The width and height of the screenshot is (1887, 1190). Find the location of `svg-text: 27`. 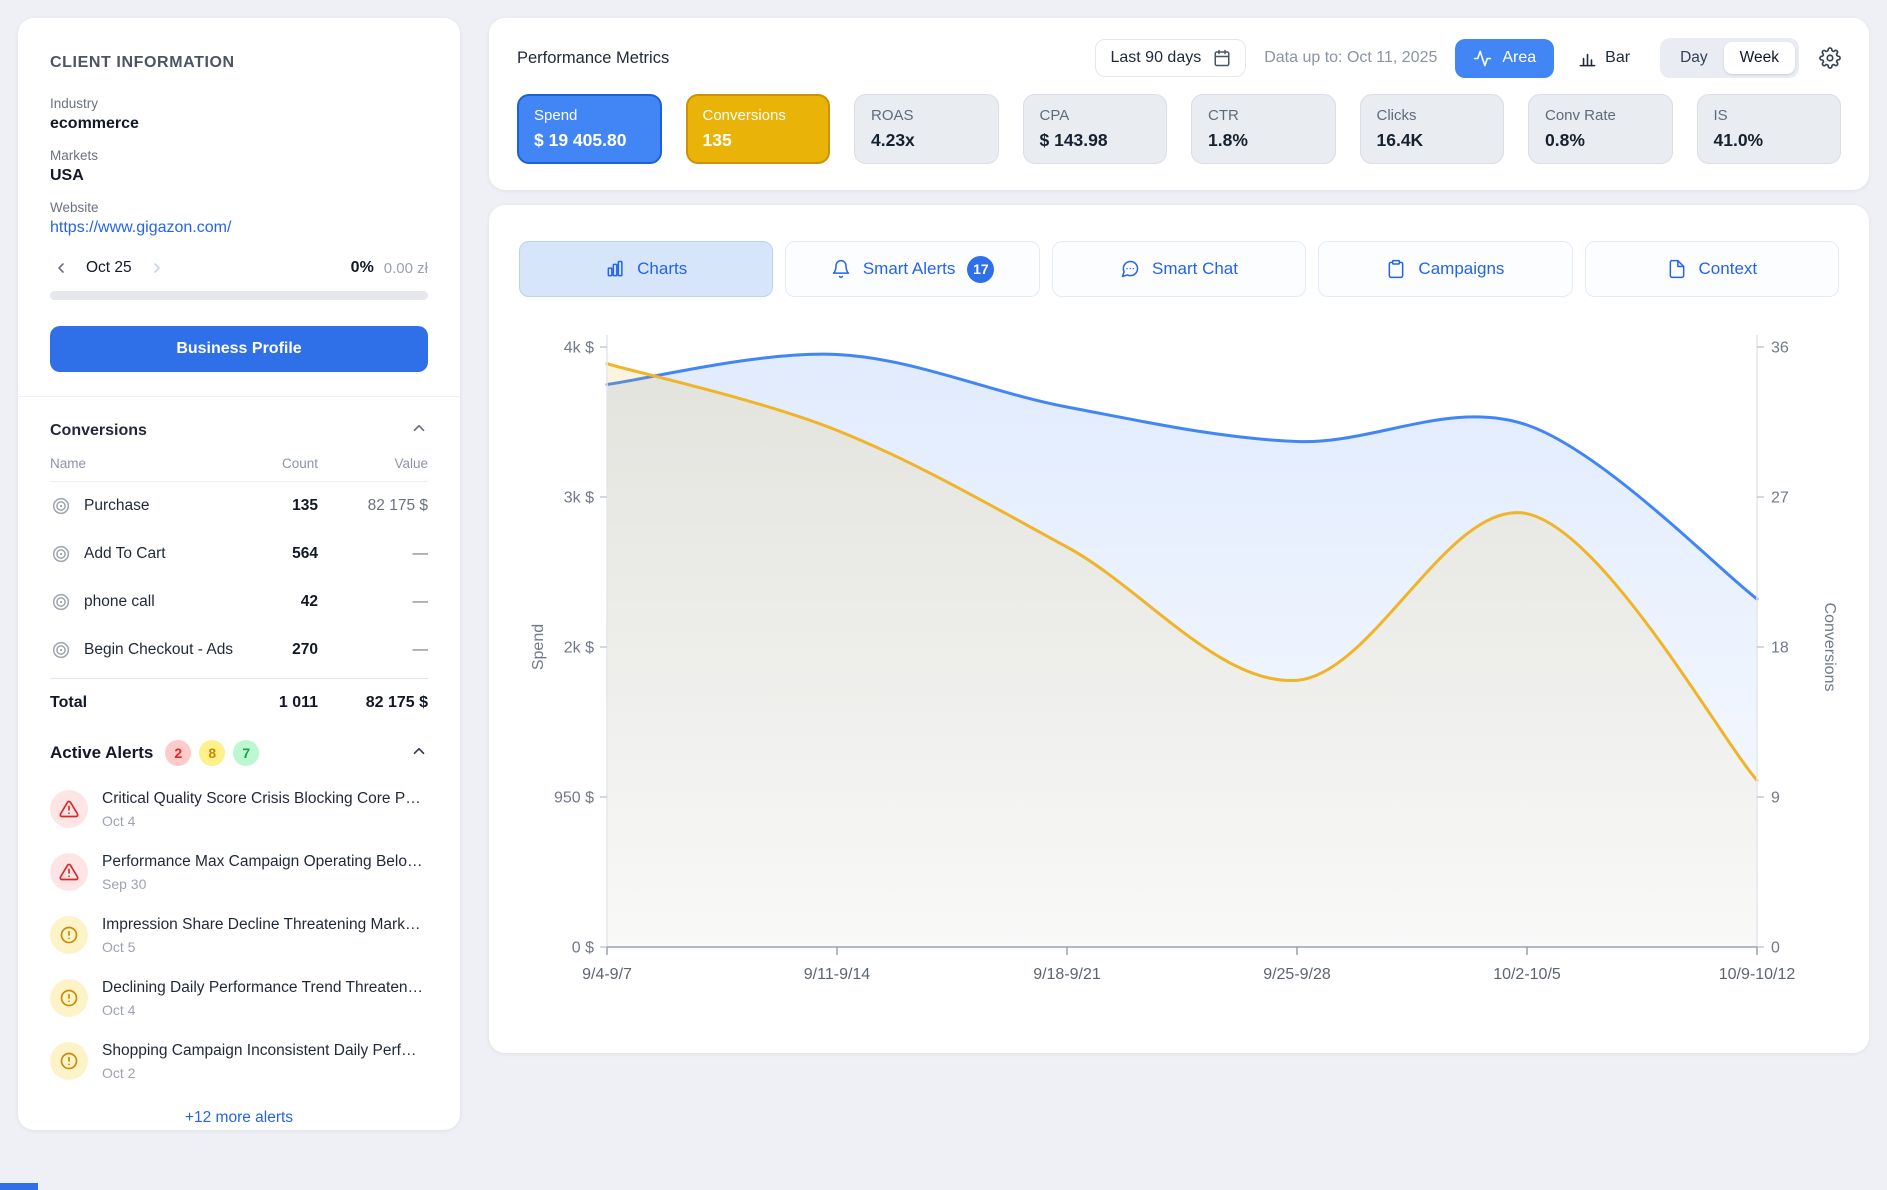

svg-text: 27 is located at coordinates (1780, 498).